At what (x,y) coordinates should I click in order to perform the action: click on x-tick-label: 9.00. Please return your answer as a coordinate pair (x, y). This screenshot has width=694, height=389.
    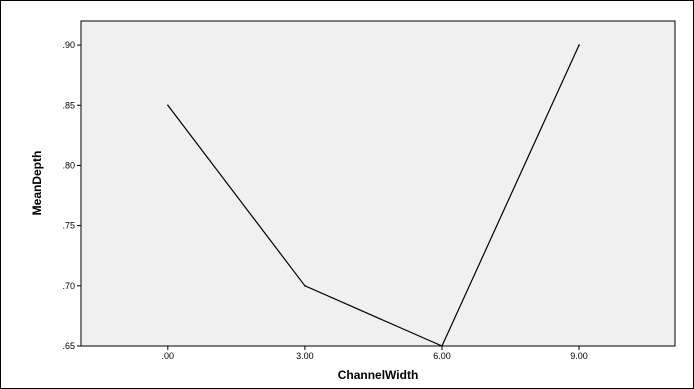
    Looking at the image, I should click on (579, 356).